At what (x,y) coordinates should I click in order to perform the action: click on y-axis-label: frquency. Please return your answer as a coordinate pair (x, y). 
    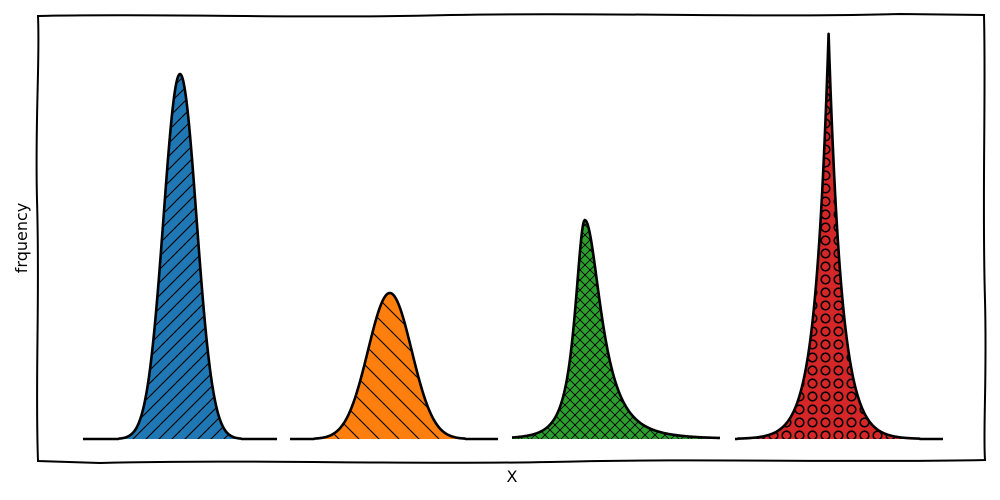
    Looking at the image, I should click on (21, 238).